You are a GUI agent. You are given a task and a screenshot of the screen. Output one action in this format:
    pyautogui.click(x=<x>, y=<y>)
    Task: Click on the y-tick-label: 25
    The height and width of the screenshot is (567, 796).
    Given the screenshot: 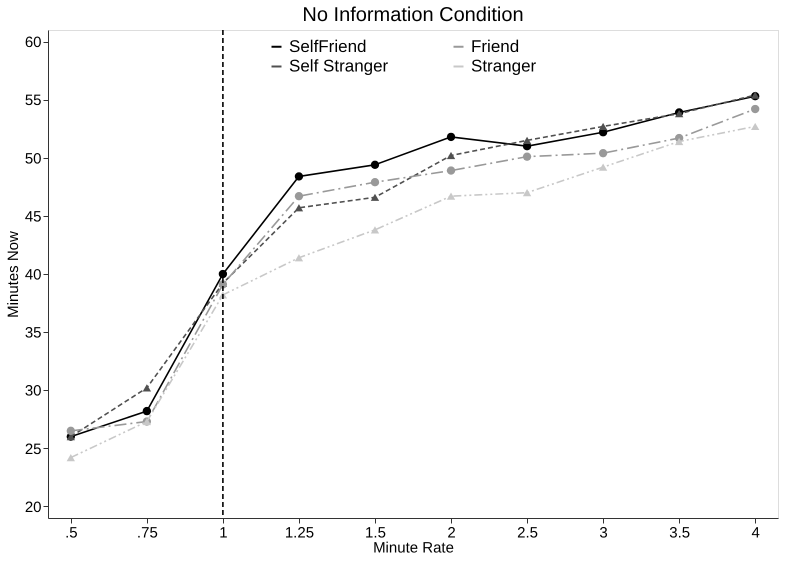 What is the action you would take?
    pyautogui.click(x=33, y=449)
    